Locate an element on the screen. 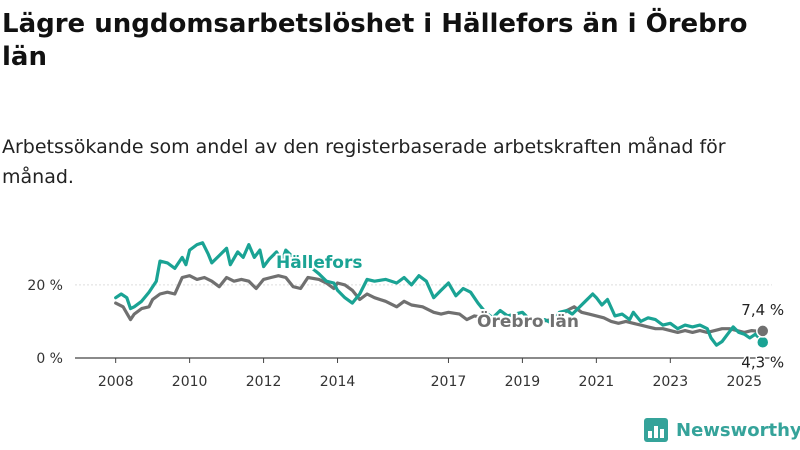  x-tick-label: 2019 is located at coordinates (523, 382).